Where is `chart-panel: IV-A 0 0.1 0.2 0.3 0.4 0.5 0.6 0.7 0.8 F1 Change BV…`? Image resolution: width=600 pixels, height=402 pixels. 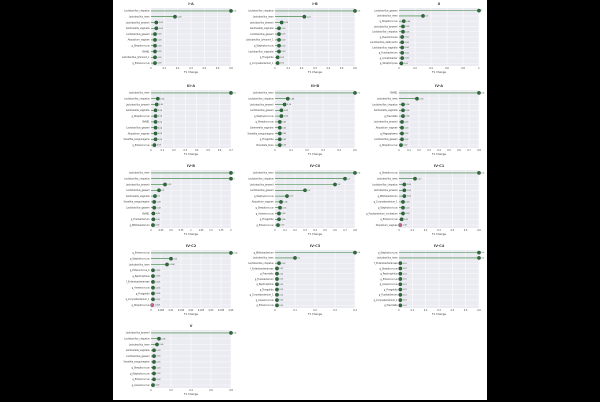 chart-panel: IV-A 0 0.1 0.2 0.3 0.4 0.5 0.6 0.7 0.8 F1 Change BV… is located at coordinates (423, 122).